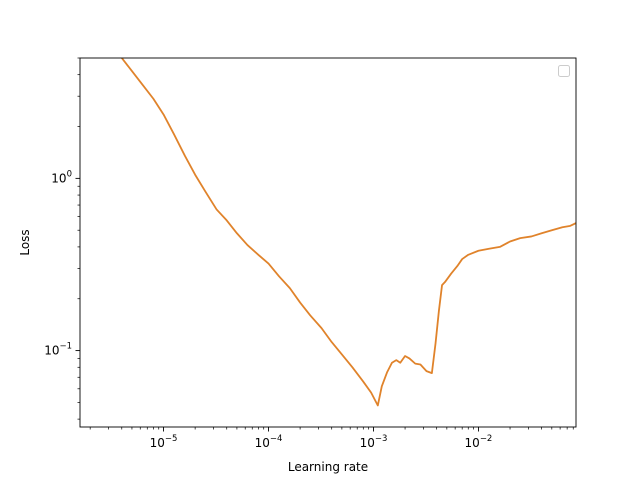  Describe the element at coordinates (564, 71) in the screenshot. I see `legend-box` at that location.